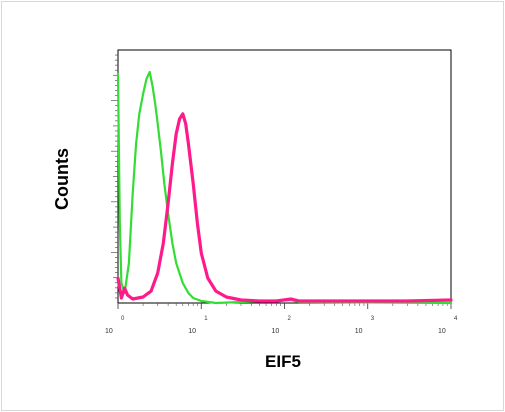 The height and width of the screenshot is (412, 505). I want to click on x-axis-ticks: 10 0 10 1 10 2 10 3 10 4, so click(281, 319).